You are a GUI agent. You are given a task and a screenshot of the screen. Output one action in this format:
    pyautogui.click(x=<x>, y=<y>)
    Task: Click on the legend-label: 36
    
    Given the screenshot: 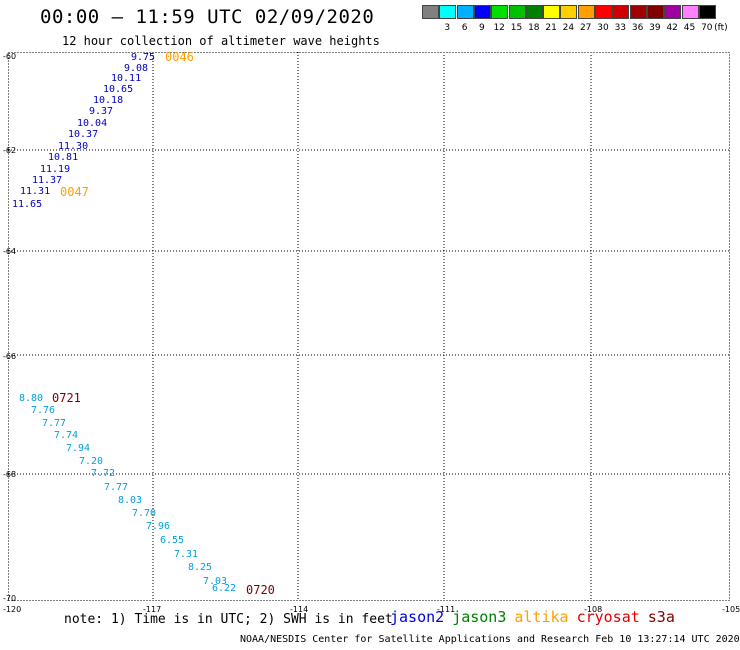 What is the action you would take?
    pyautogui.click(x=637, y=28)
    